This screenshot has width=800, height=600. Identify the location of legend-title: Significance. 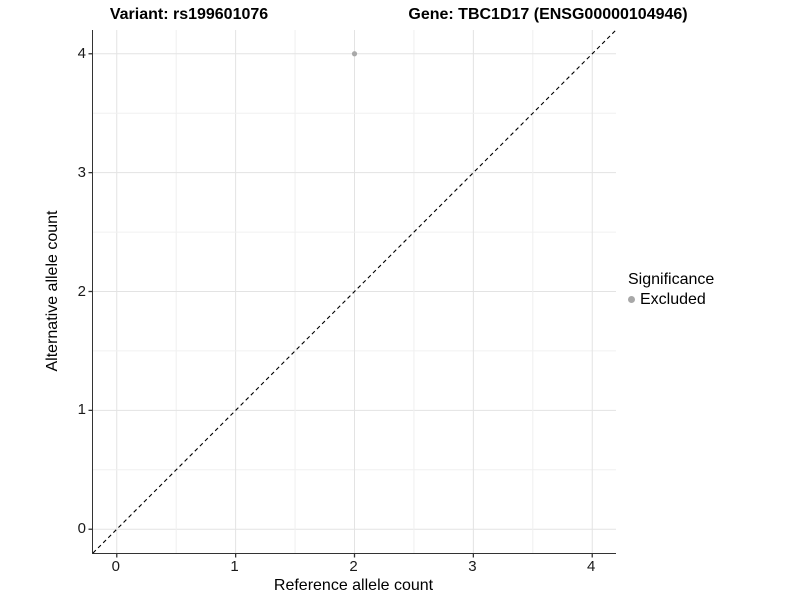
(671, 279).